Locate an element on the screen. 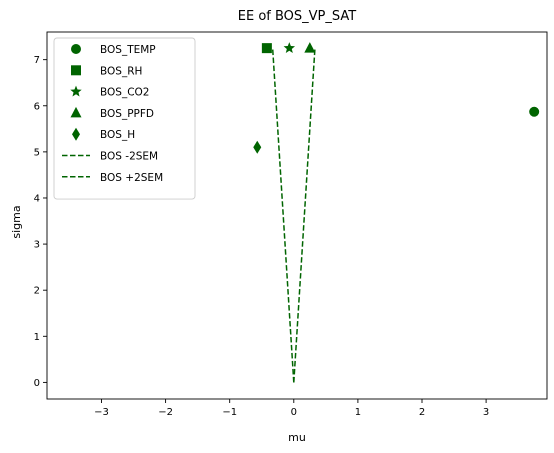 This screenshot has height=453, width=554. y-tick-label: 0 is located at coordinates (37, 383).